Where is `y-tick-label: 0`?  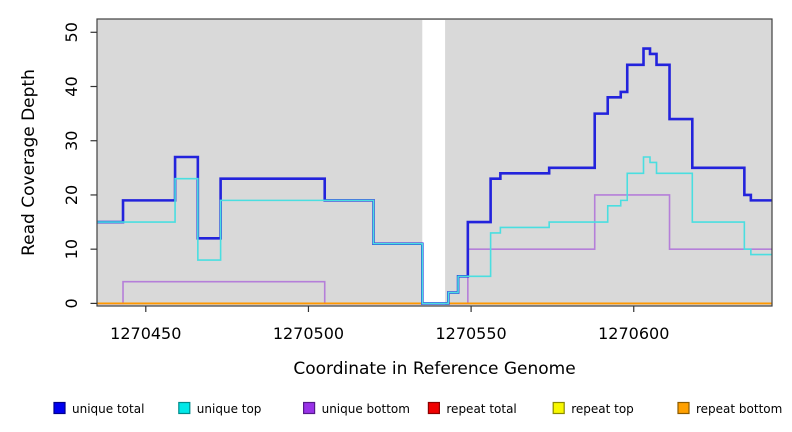
y-tick-label: 0 is located at coordinates (71, 303).